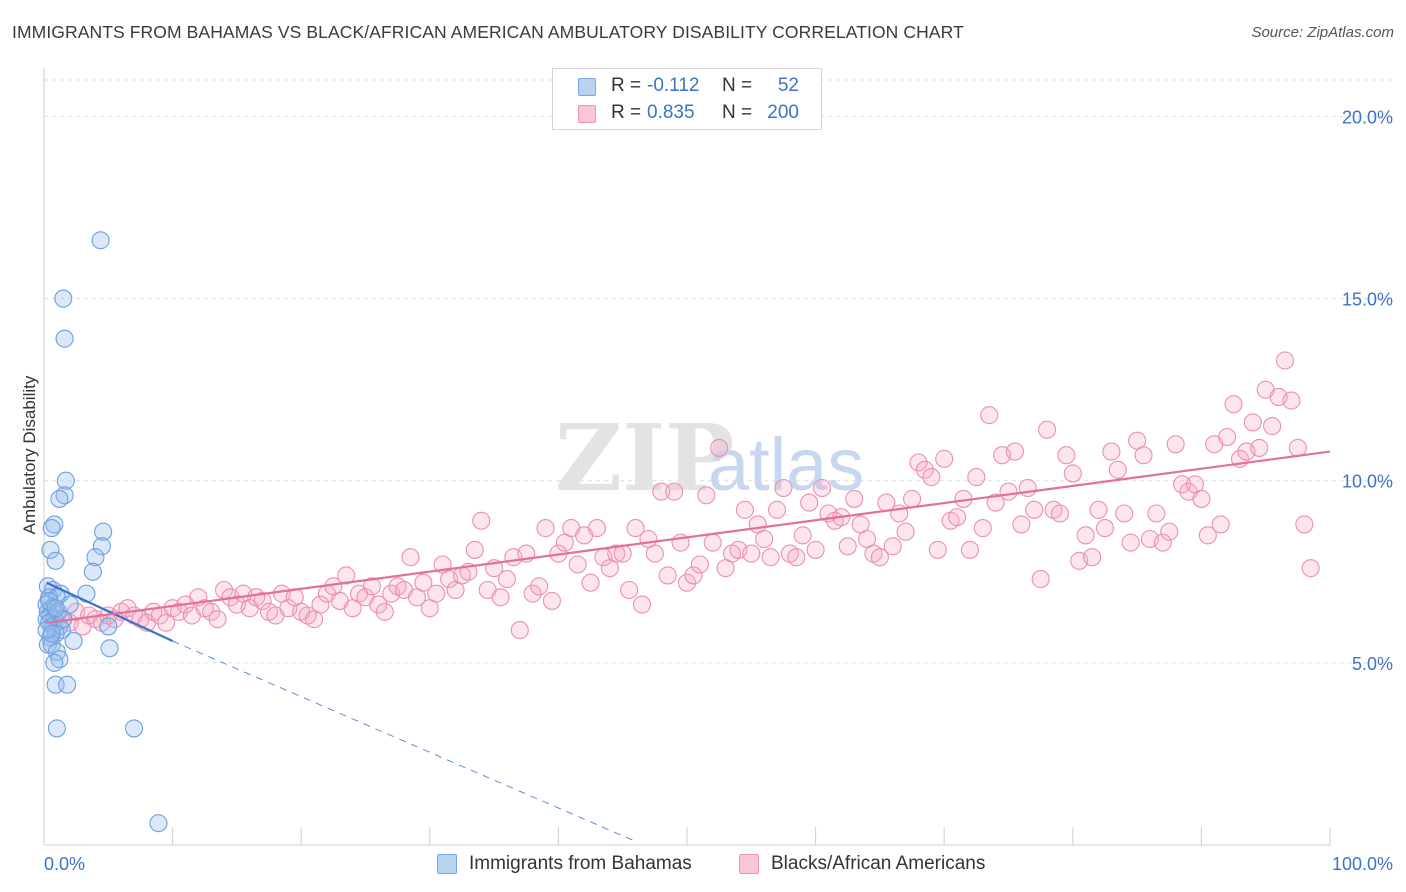 The image size is (1406, 892). I want to click on x-tick-label: 0.0%, so click(64, 864).